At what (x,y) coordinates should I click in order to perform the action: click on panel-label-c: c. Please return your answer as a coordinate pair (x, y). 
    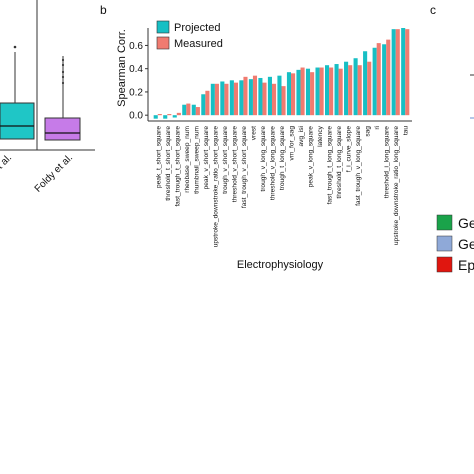
    Looking at the image, I should click on (433, 10).